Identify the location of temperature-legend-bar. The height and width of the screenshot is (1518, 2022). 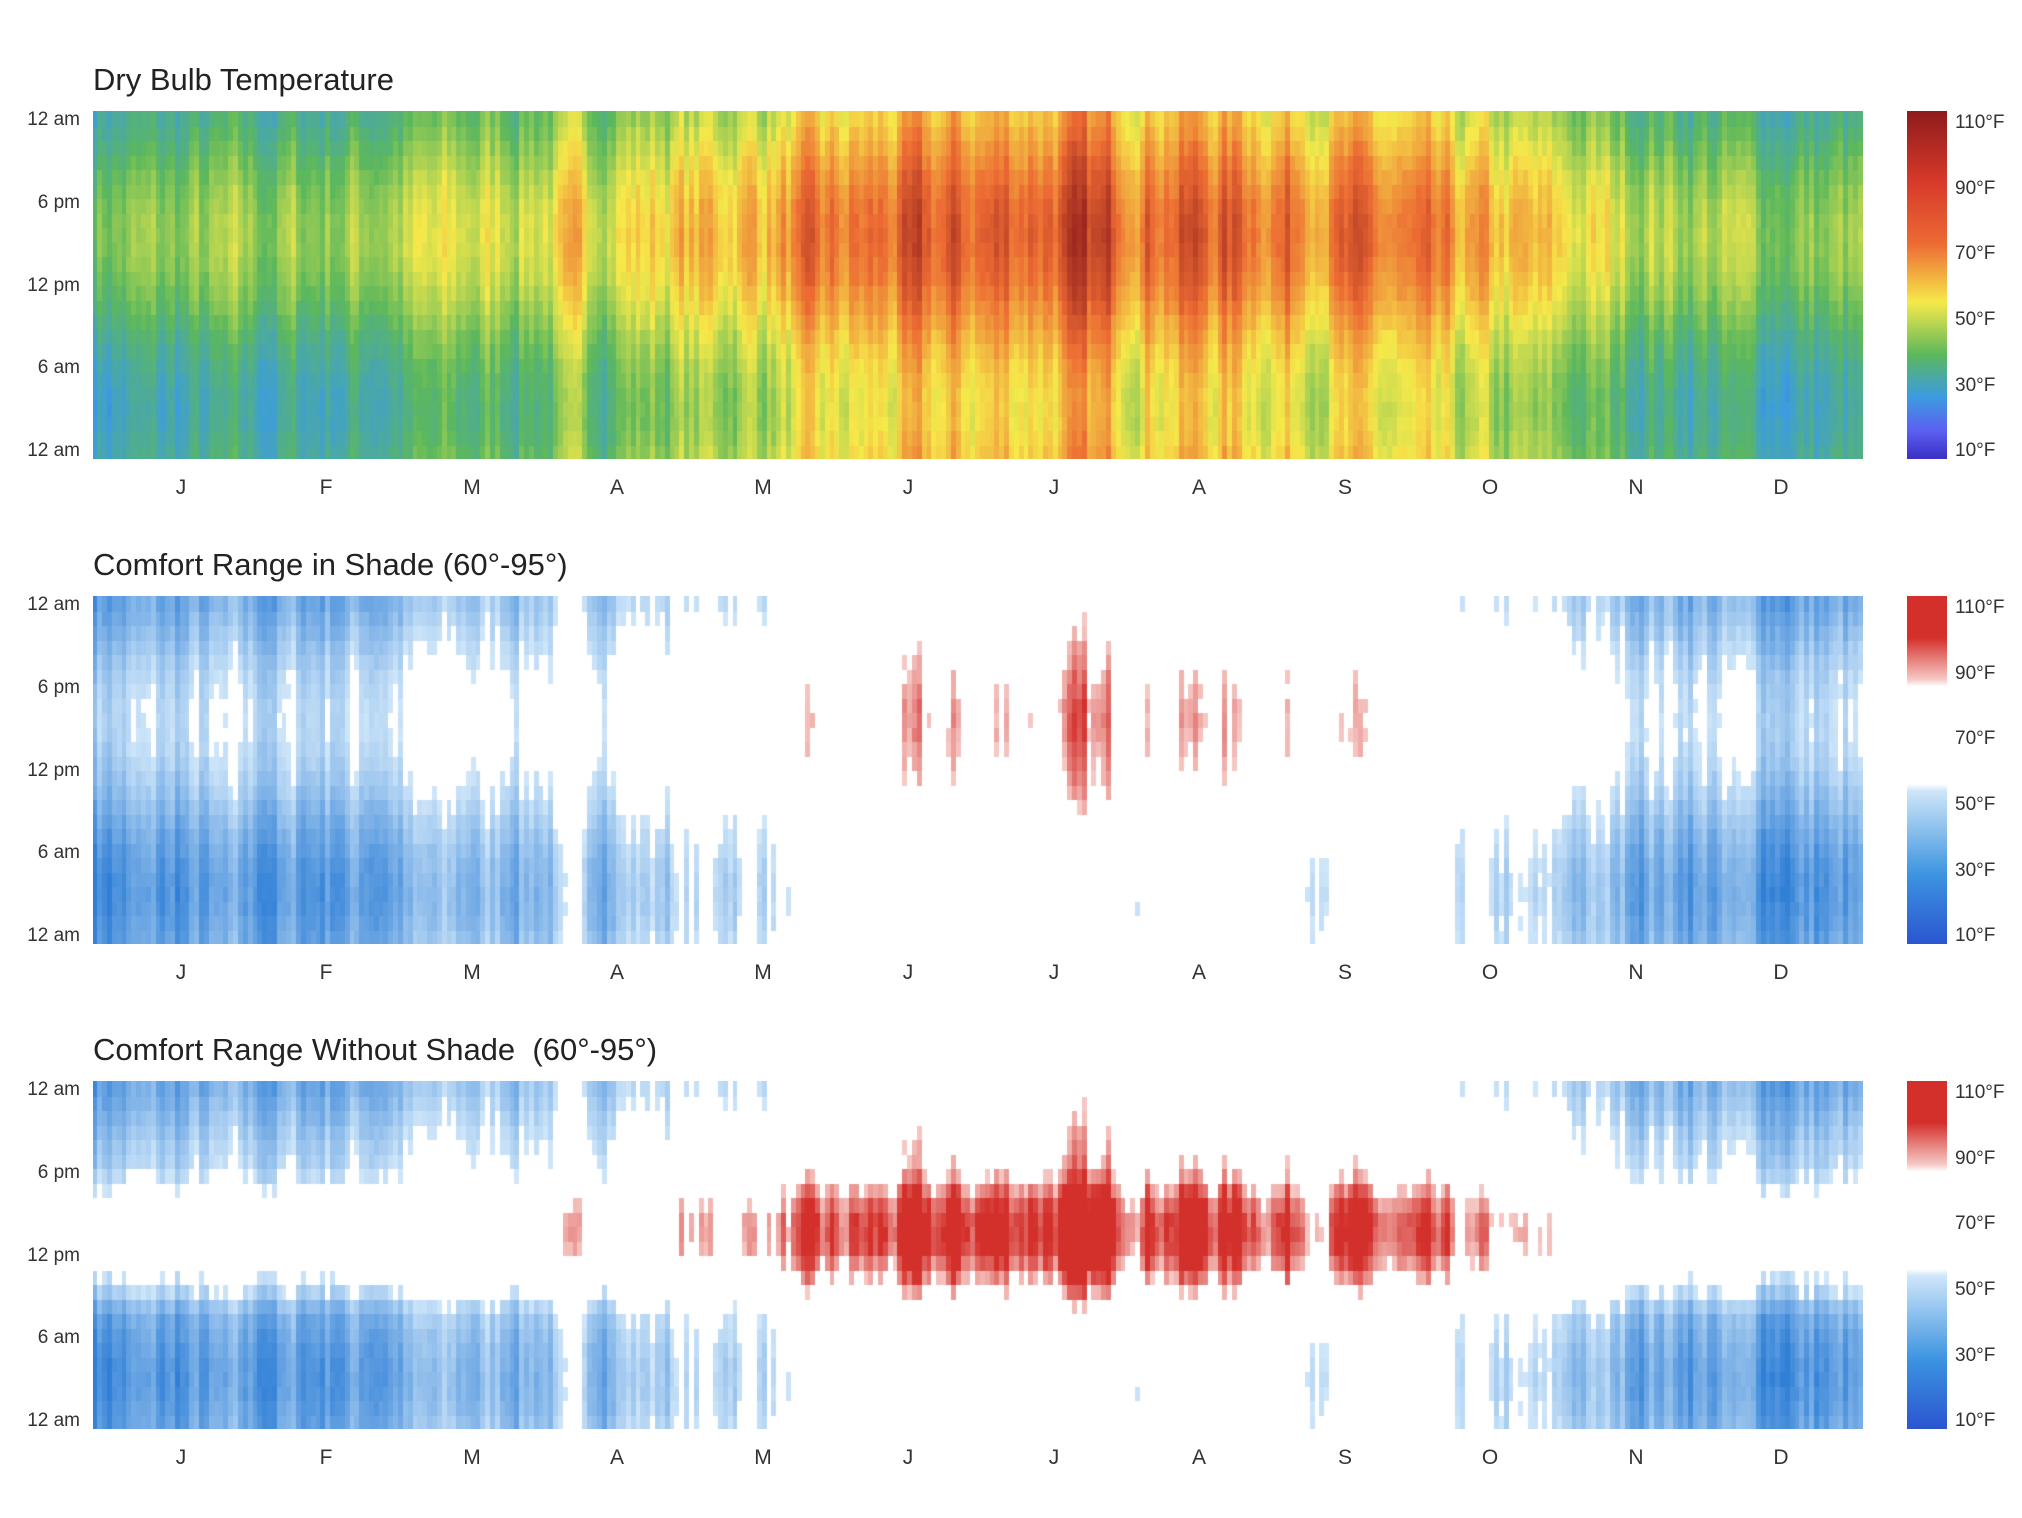
(1927, 285).